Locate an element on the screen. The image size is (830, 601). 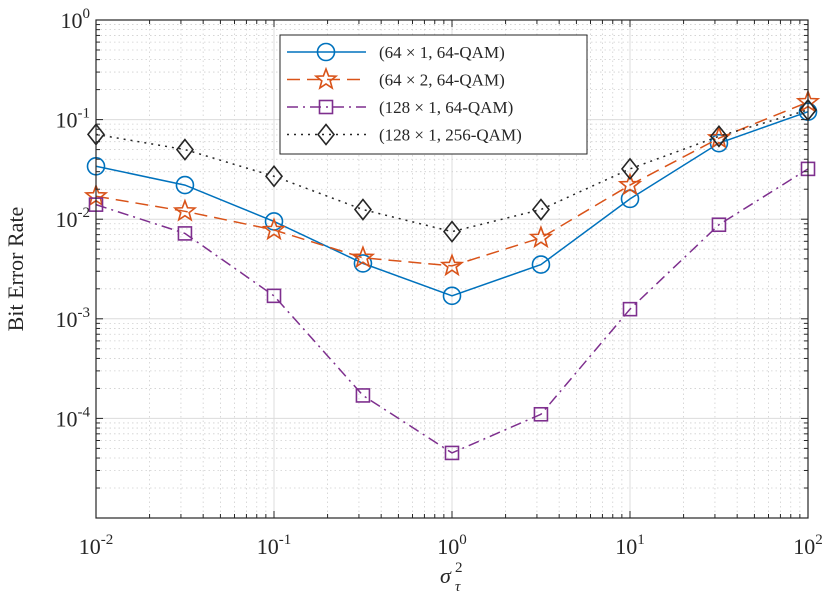
x-tick-label-exponent: -1 is located at coordinates (285, 540).